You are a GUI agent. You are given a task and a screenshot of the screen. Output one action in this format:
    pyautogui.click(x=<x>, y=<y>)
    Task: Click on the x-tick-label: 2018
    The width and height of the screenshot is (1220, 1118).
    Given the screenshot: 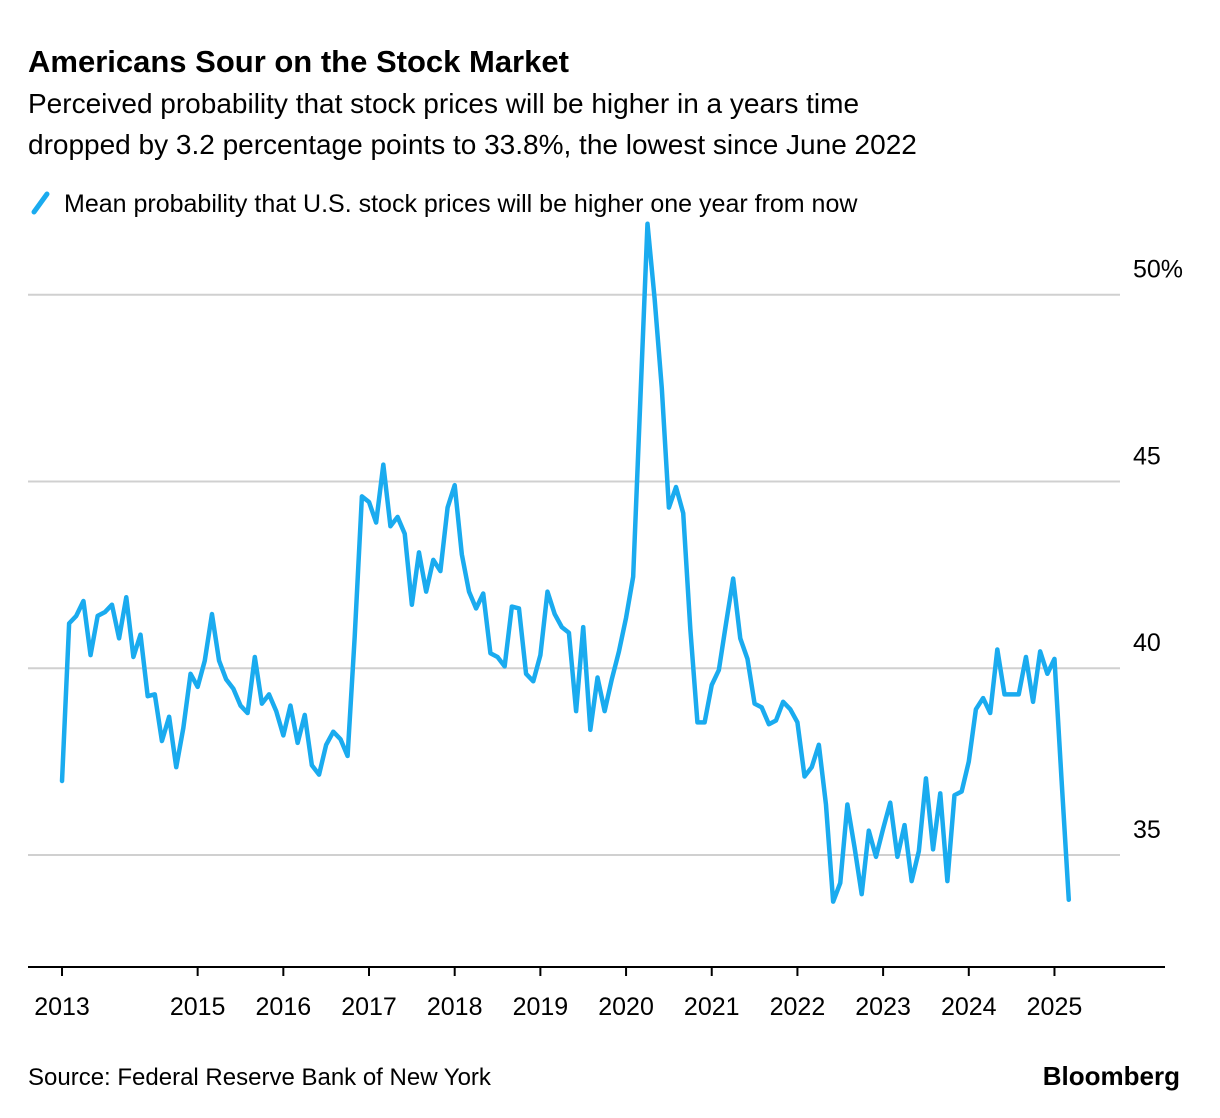 What is the action you would take?
    pyautogui.click(x=455, y=1007)
    